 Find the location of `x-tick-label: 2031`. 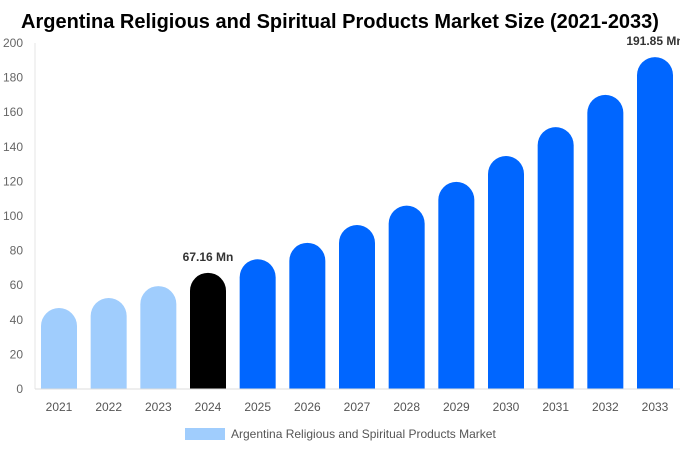

x-tick-label: 2031 is located at coordinates (555, 407).